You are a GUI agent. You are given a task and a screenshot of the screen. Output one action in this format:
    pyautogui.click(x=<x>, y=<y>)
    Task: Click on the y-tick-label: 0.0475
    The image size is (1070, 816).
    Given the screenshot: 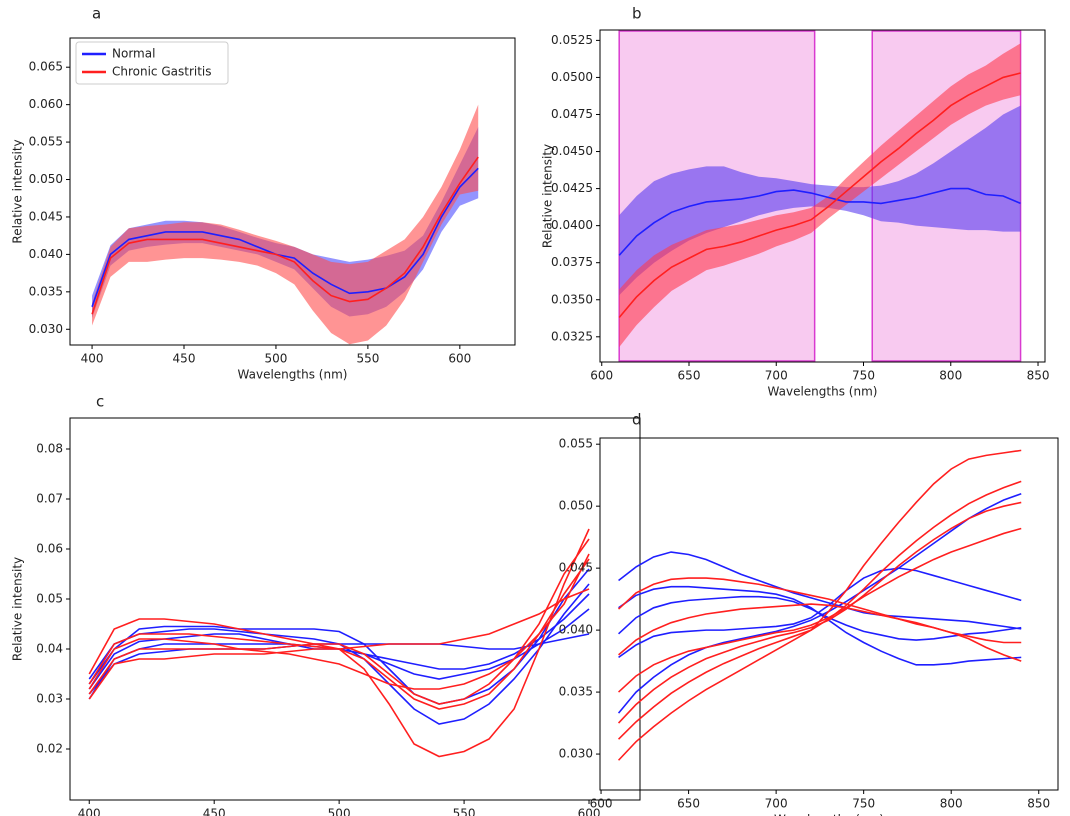 What is the action you would take?
    pyautogui.click(x=572, y=114)
    